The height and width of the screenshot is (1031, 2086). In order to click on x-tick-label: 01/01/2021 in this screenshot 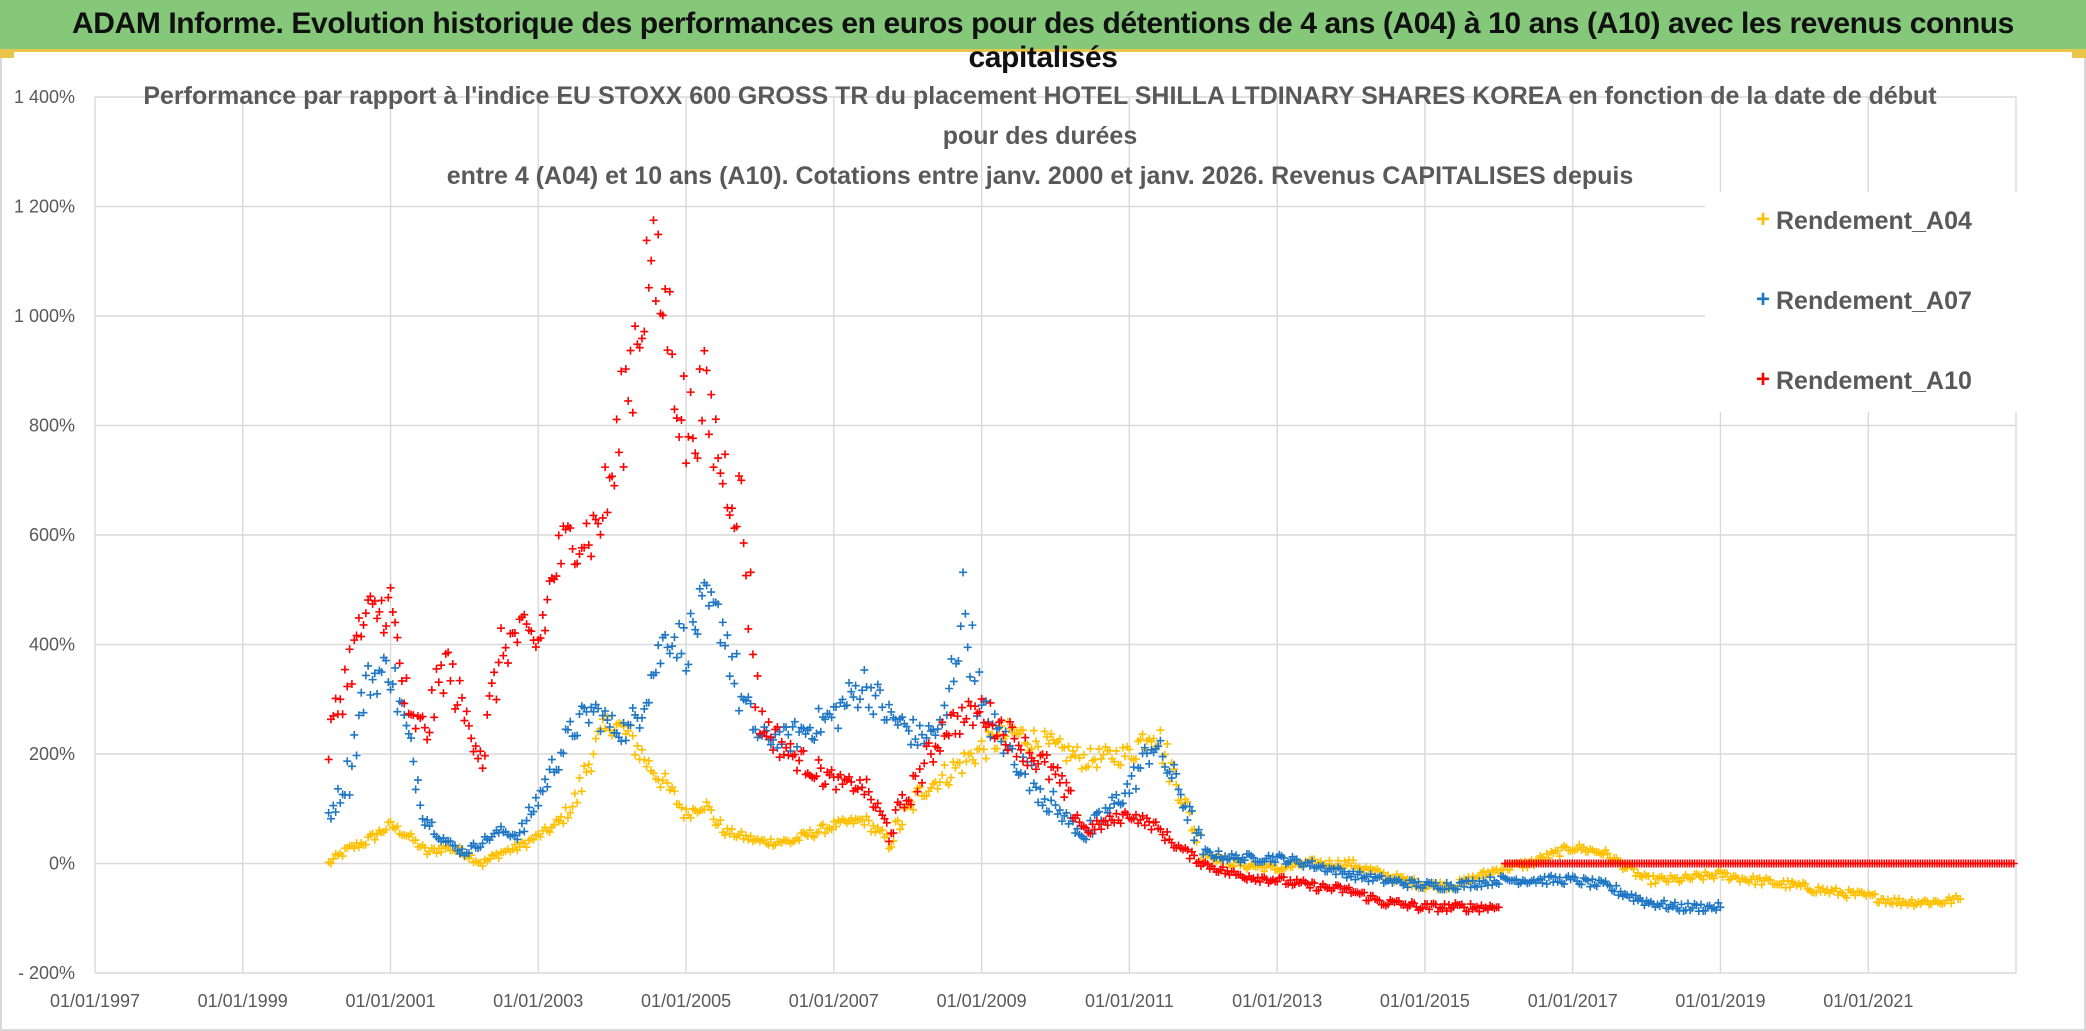, I will do `click(1868, 1001)`.